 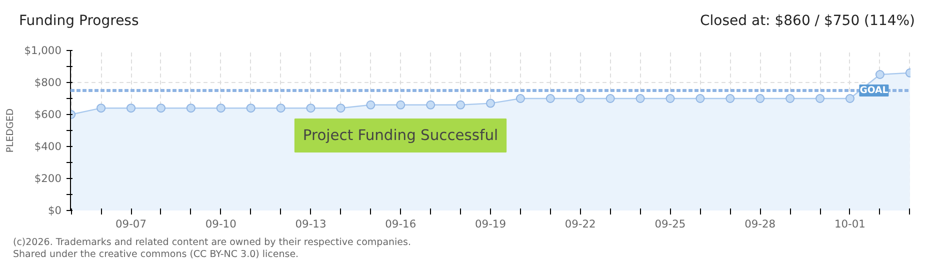 I want to click on x-tick-label: 10-01, so click(x=850, y=224).